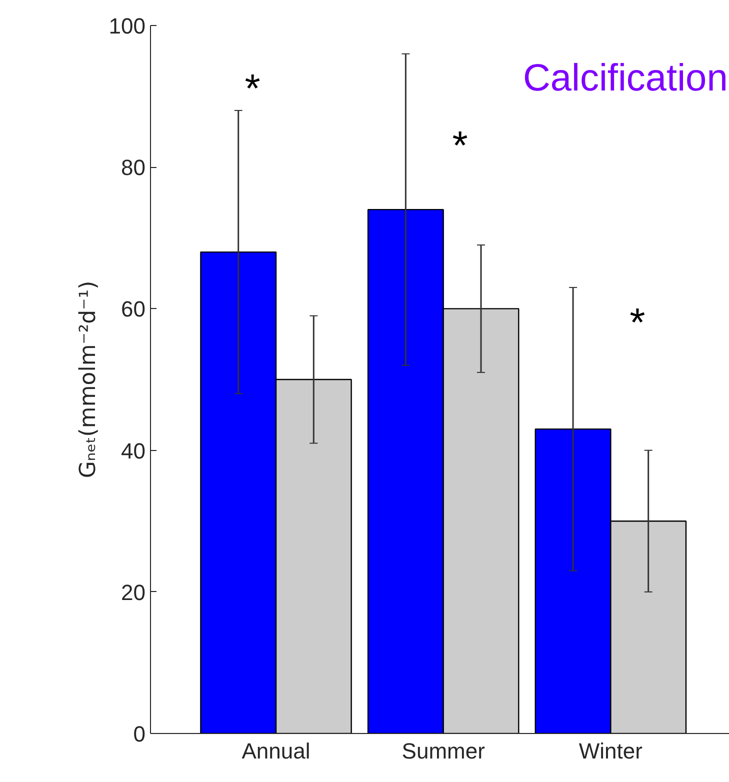 The image size is (729, 782). I want to click on y-tick-label: 0, so click(139, 734).